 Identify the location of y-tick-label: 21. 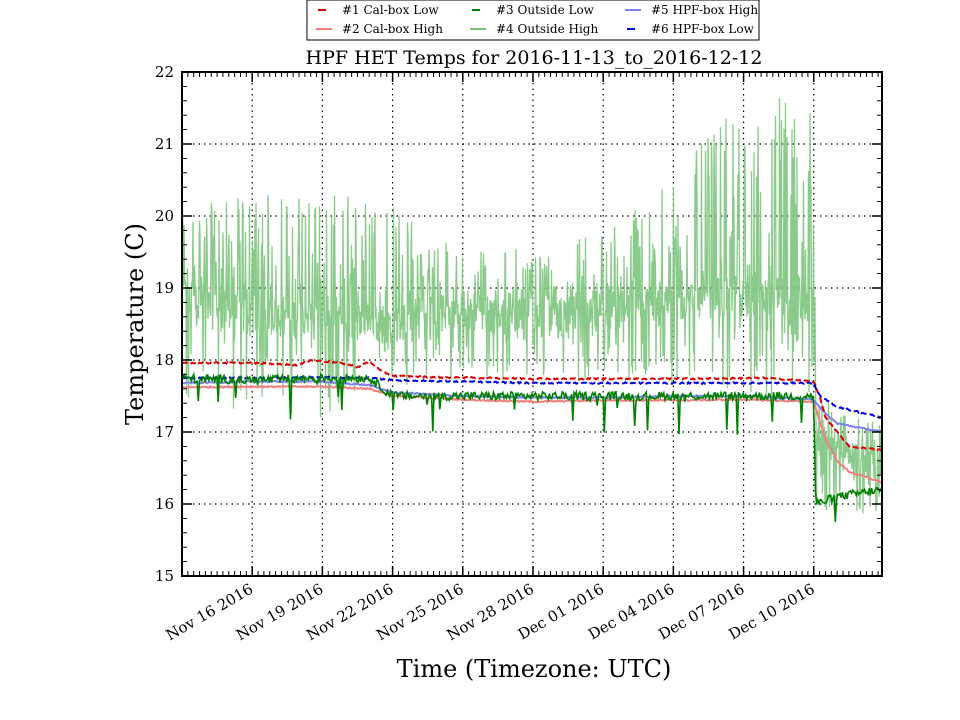
(164, 144).